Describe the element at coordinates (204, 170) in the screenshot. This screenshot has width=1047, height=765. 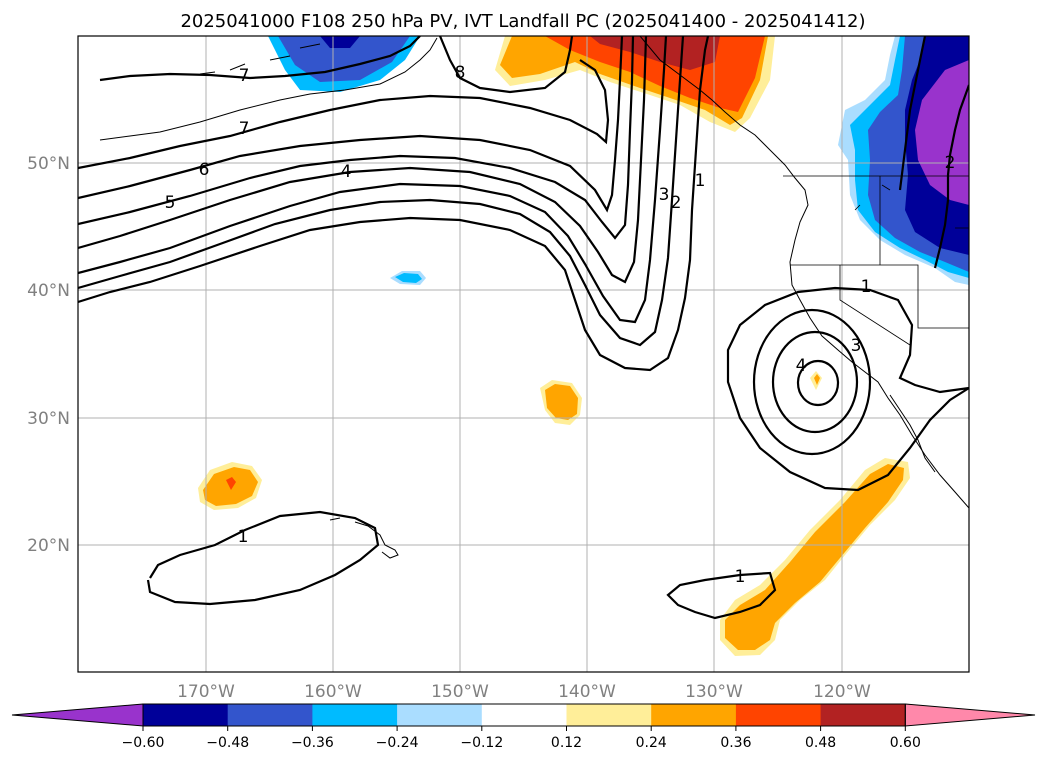
I see `contour-label: 6` at that location.